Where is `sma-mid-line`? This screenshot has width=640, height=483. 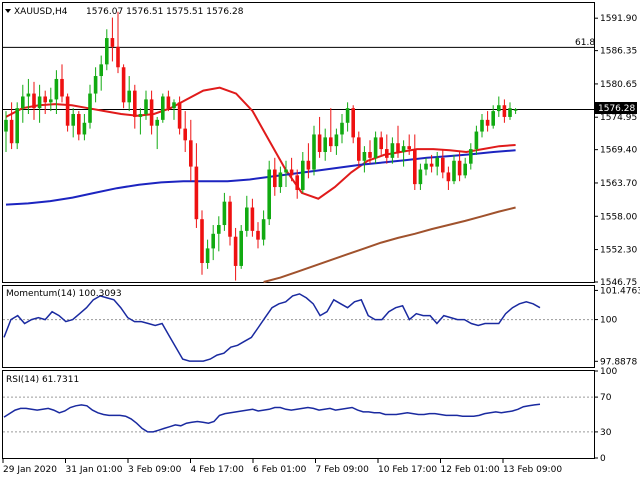 sma-mid-line is located at coordinates (260, 177).